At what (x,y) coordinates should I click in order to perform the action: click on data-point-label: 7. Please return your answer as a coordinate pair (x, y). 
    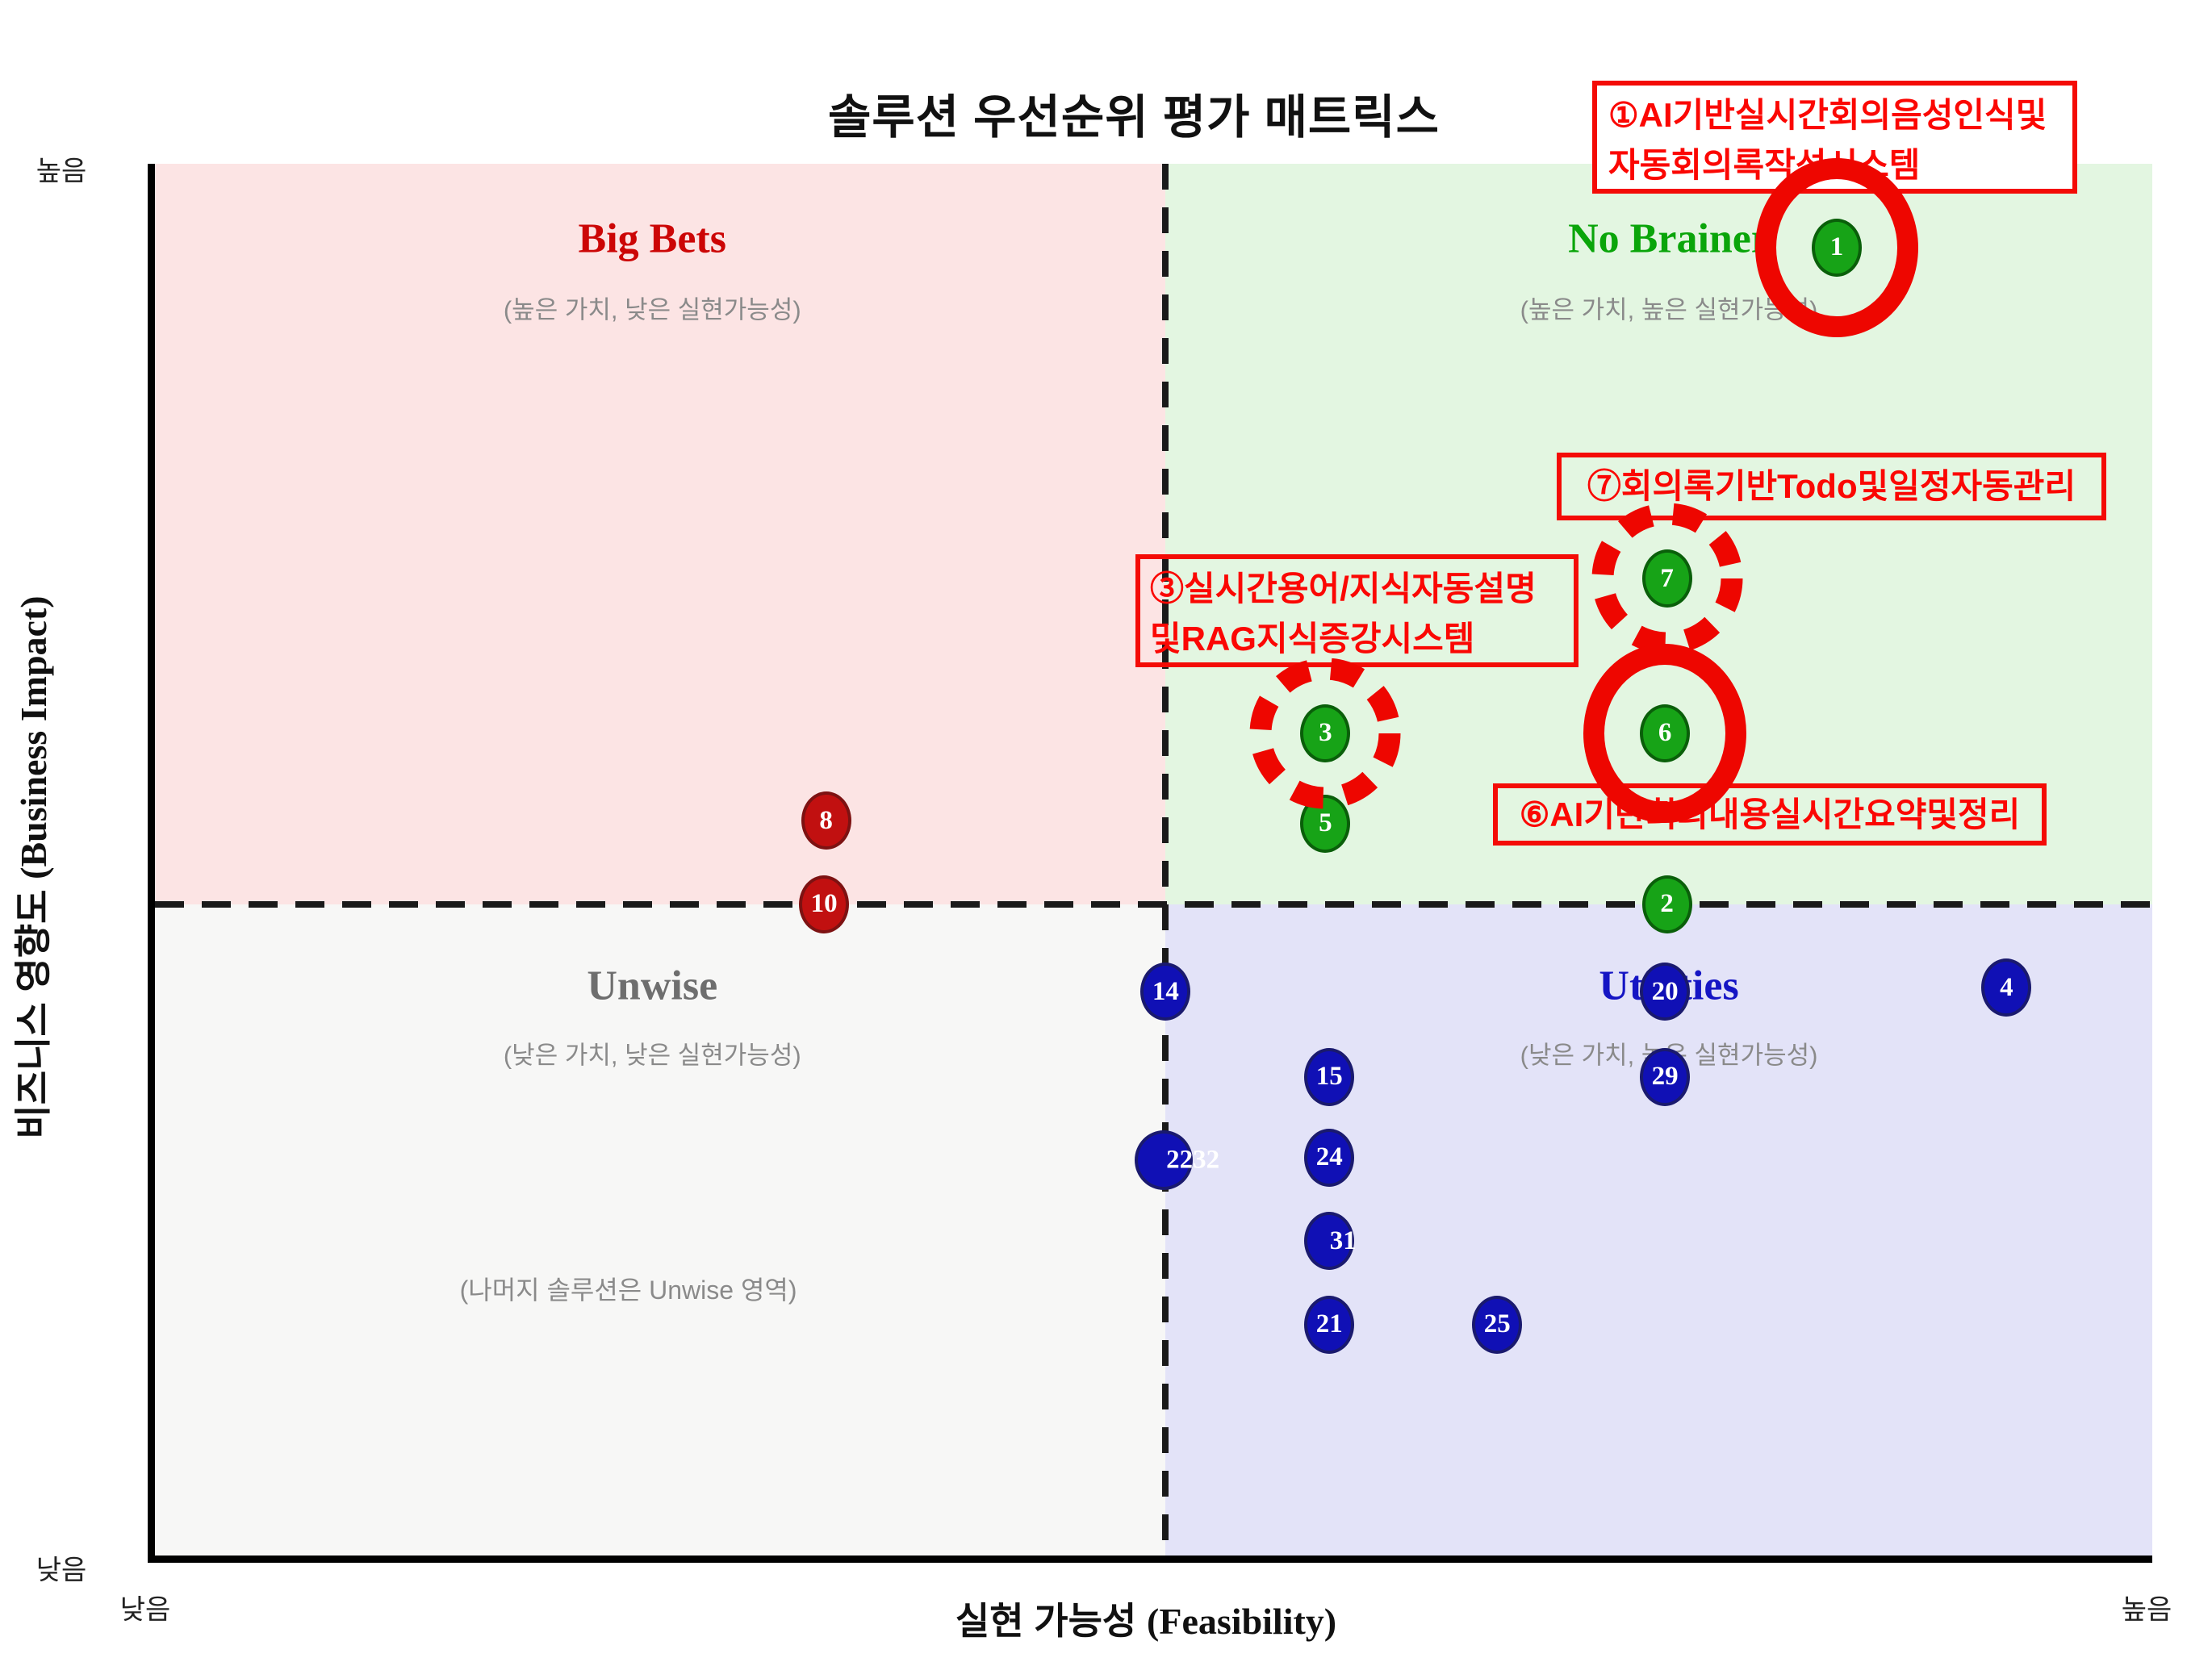
    Looking at the image, I should click on (1667, 578).